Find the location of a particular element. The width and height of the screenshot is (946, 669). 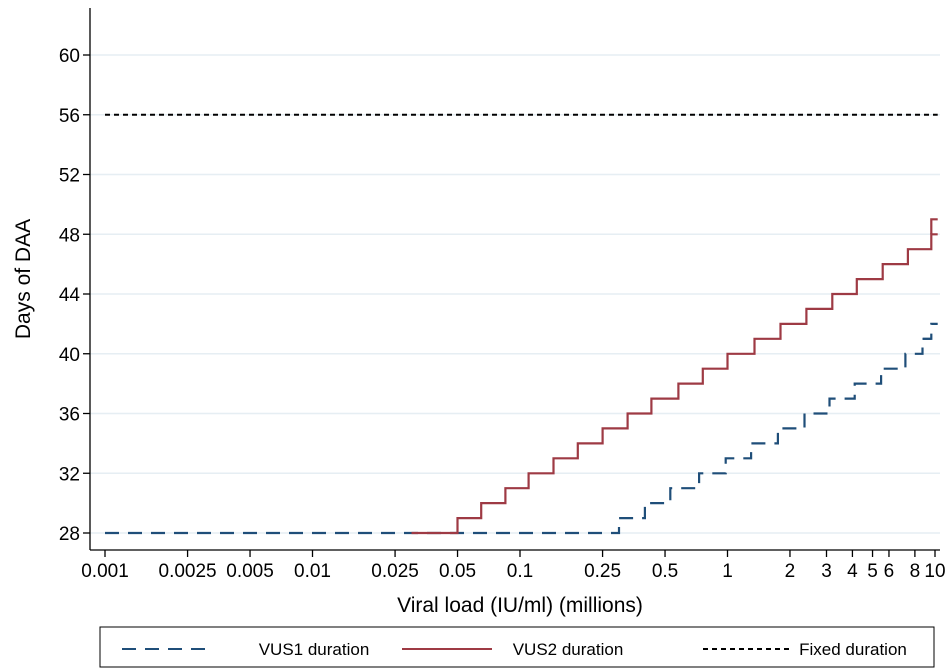

legend-box is located at coordinates (517, 647).